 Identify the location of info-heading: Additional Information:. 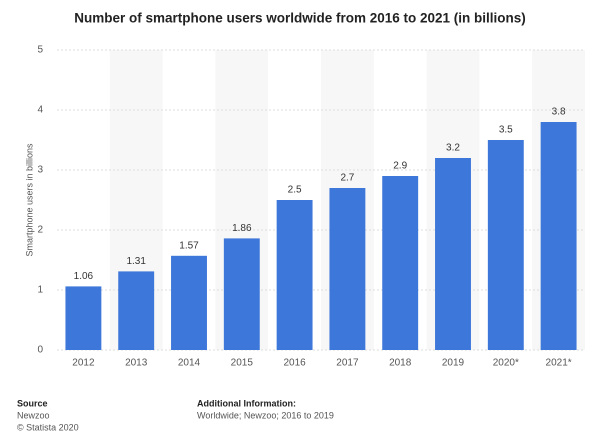
(246, 403).